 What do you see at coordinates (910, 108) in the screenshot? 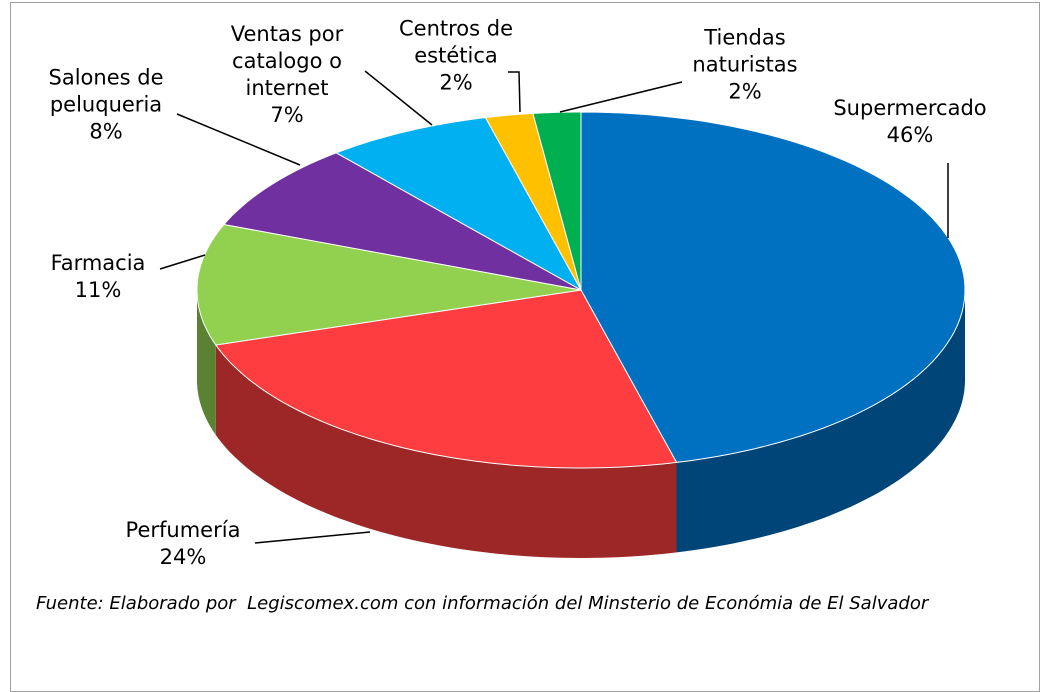
I see `label-name: Supermercado` at bounding box center [910, 108].